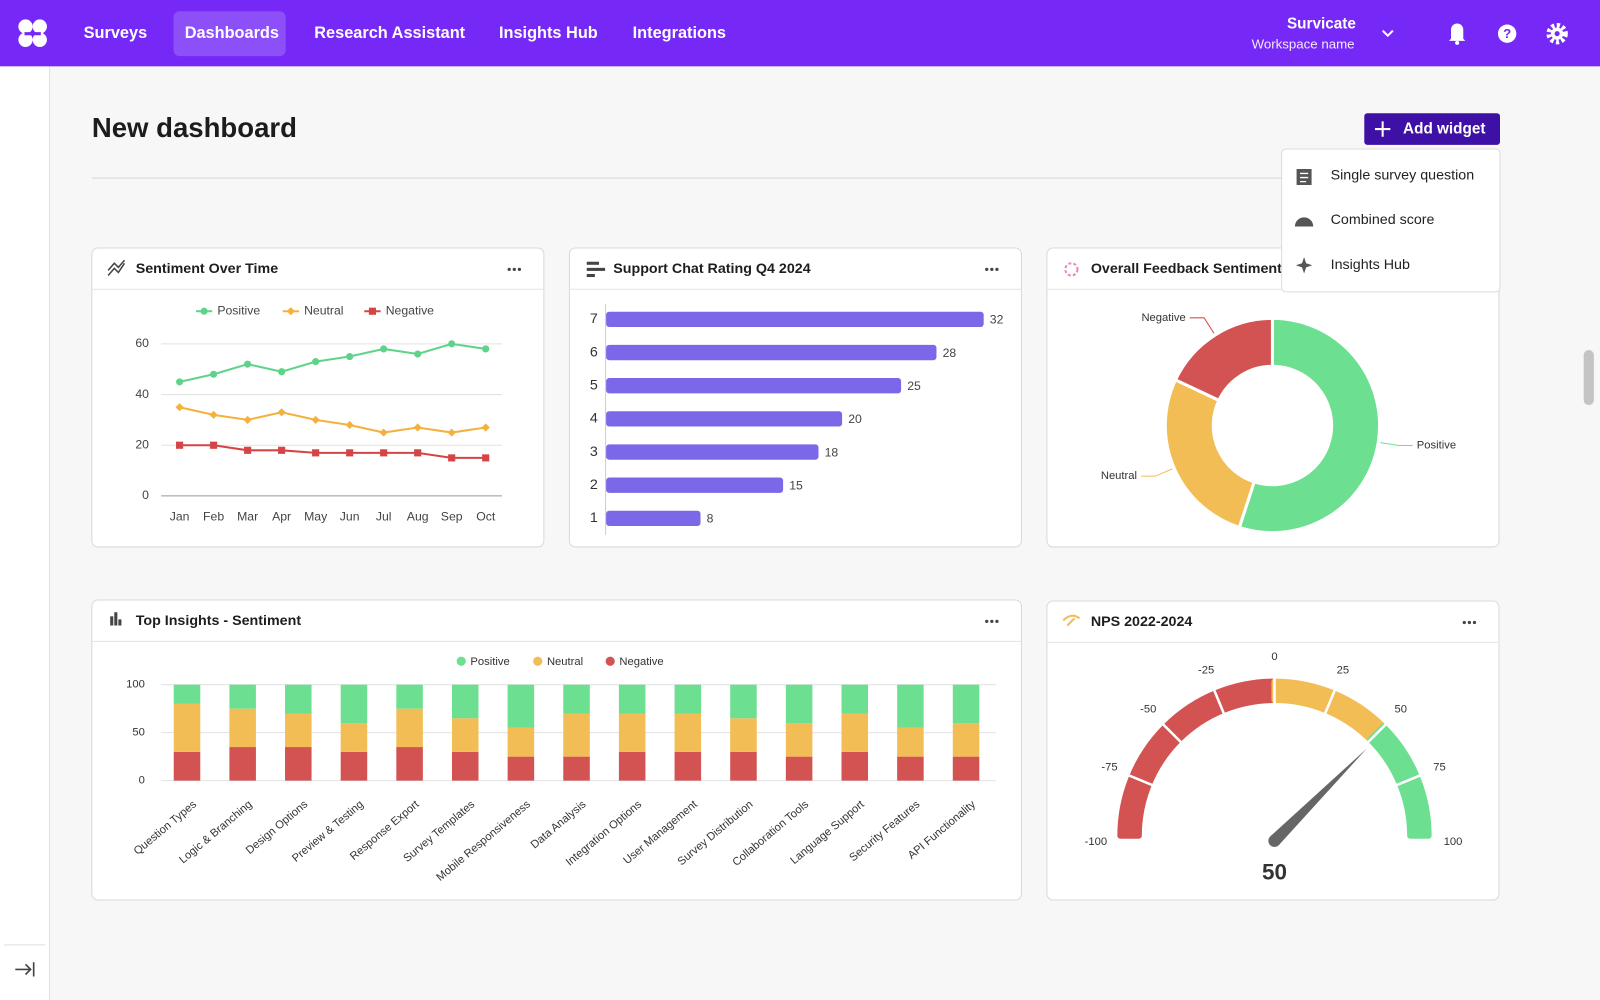 Image resolution: width=1600 pixels, height=1000 pixels. What do you see at coordinates (281, 517) in the screenshot?
I see `x-tick-label: Apr` at bounding box center [281, 517].